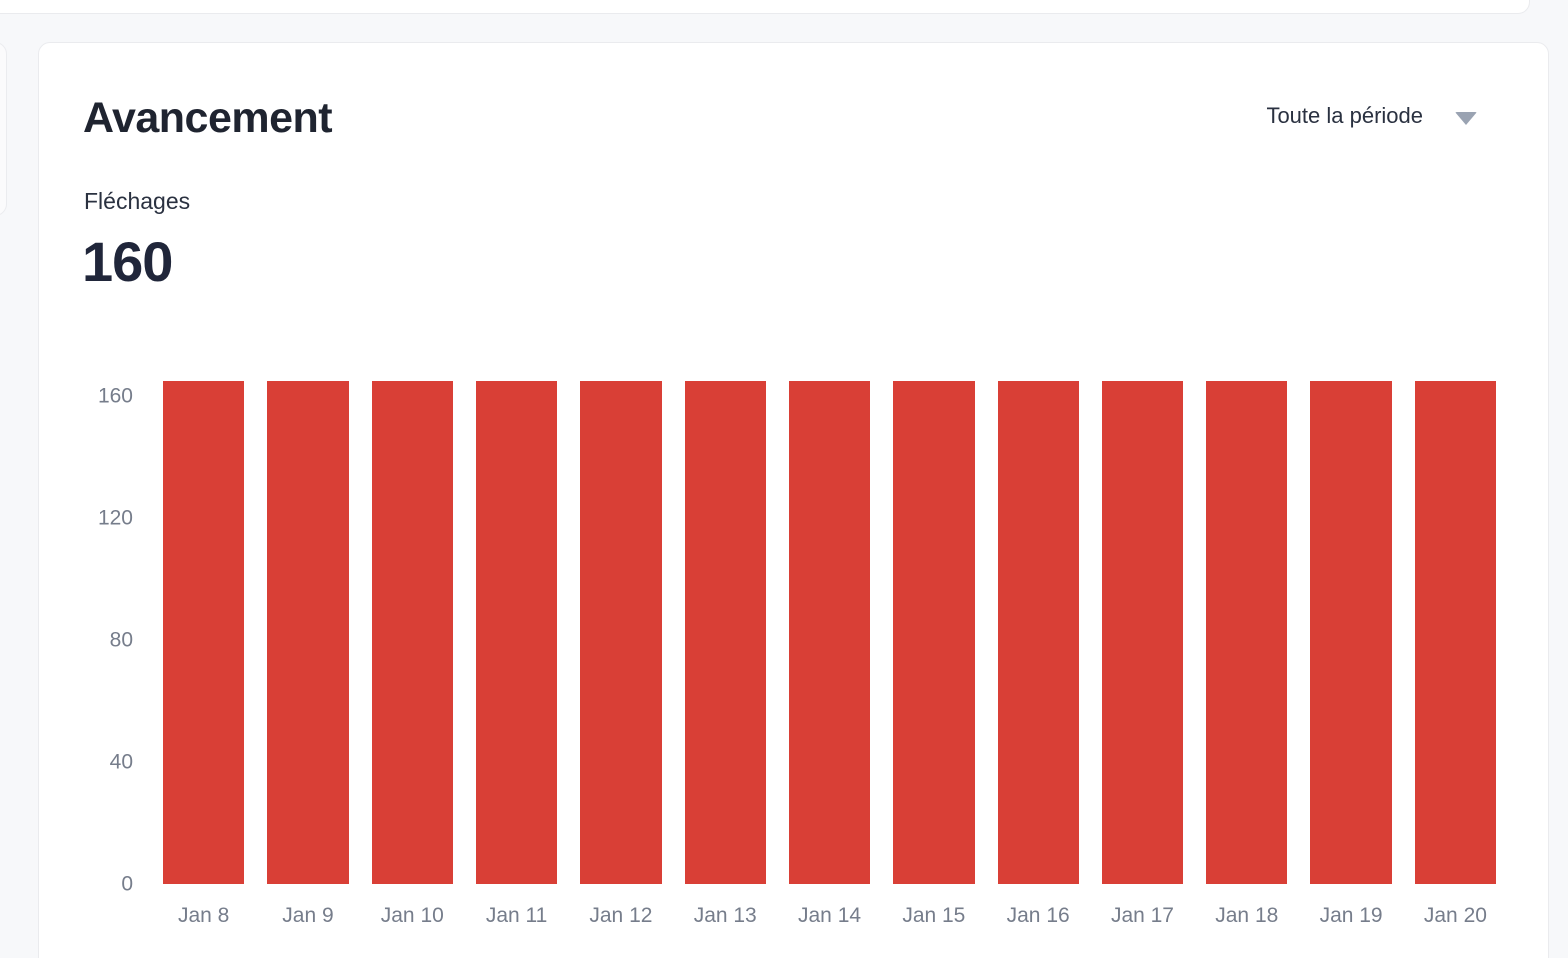  What do you see at coordinates (127, 884) in the screenshot?
I see `y-tick-label: 0` at bounding box center [127, 884].